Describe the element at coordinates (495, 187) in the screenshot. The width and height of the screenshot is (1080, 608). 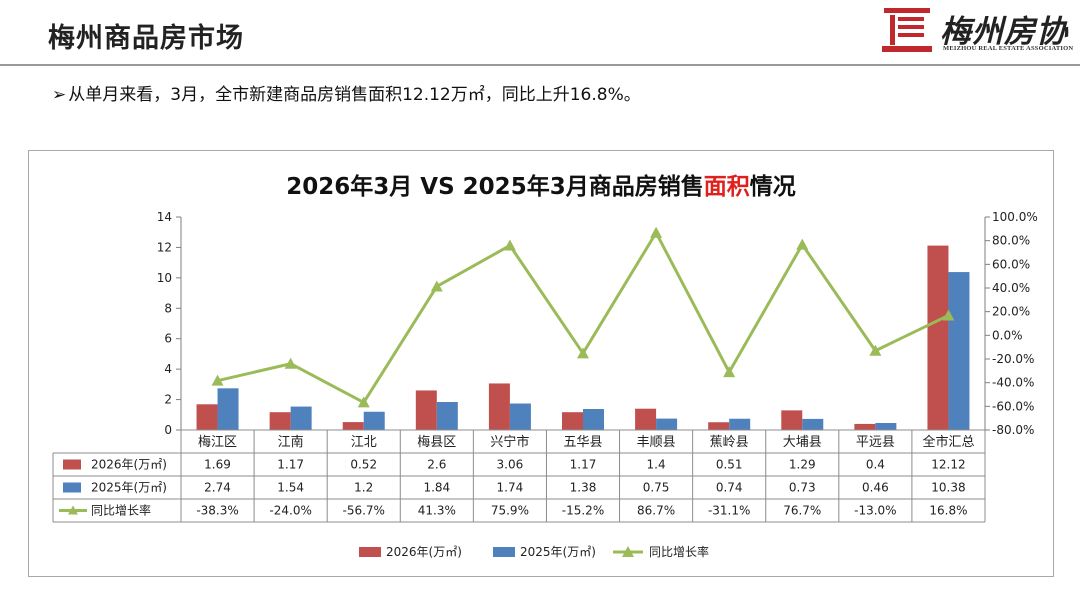
I see `chart-title-prefix: 2026年3月 VS 2025年3月商品房销售` at that location.